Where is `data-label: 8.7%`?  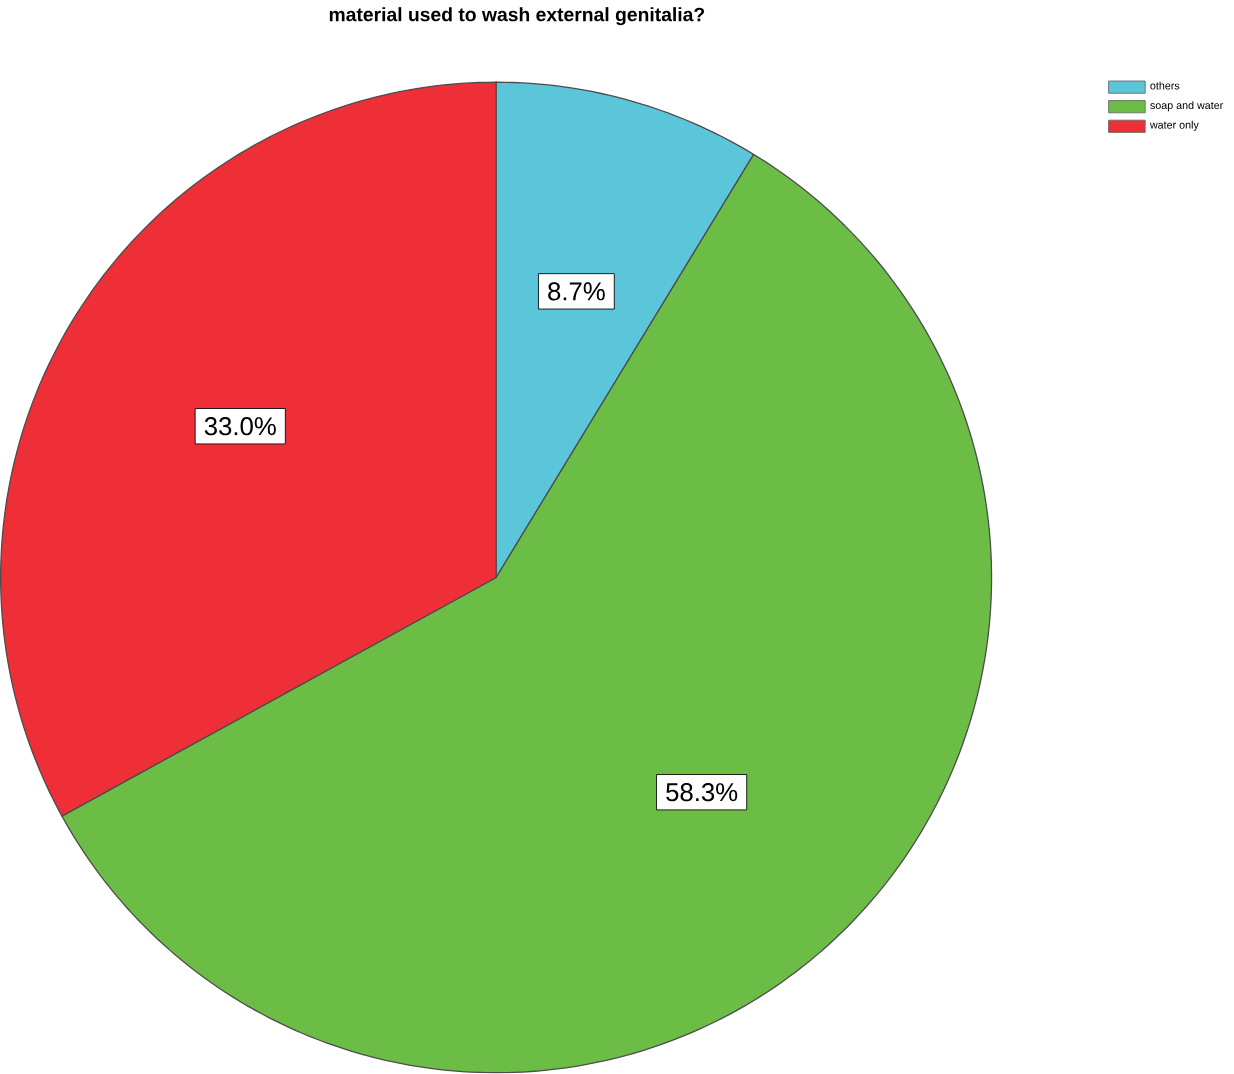
data-label: 8.7% is located at coordinates (576, 291).